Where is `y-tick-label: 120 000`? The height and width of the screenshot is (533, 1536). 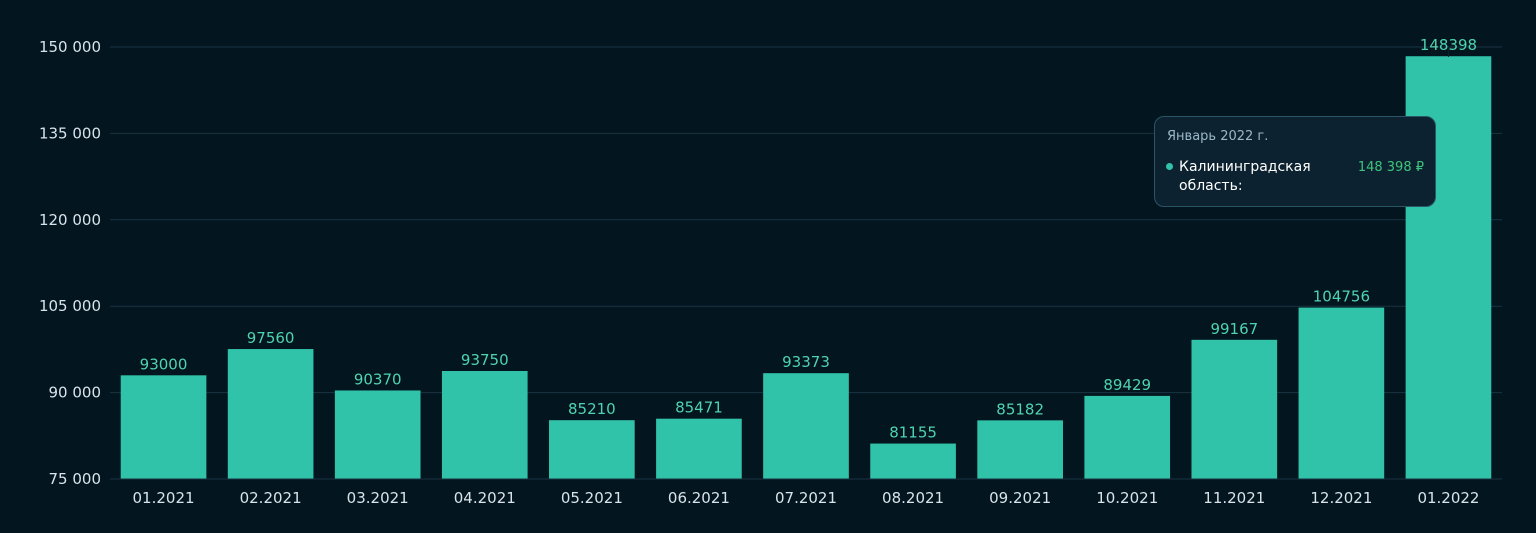 y-tick-label: 120 000 is located at coordinates (70, 220).